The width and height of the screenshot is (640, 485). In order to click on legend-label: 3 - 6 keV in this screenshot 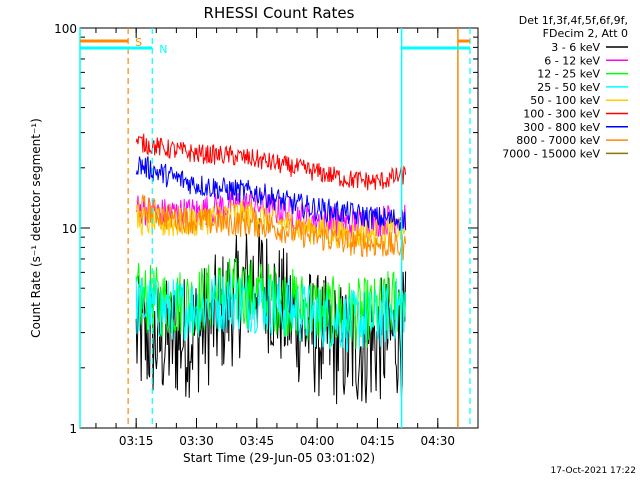, I will do `click(575, 47)`.